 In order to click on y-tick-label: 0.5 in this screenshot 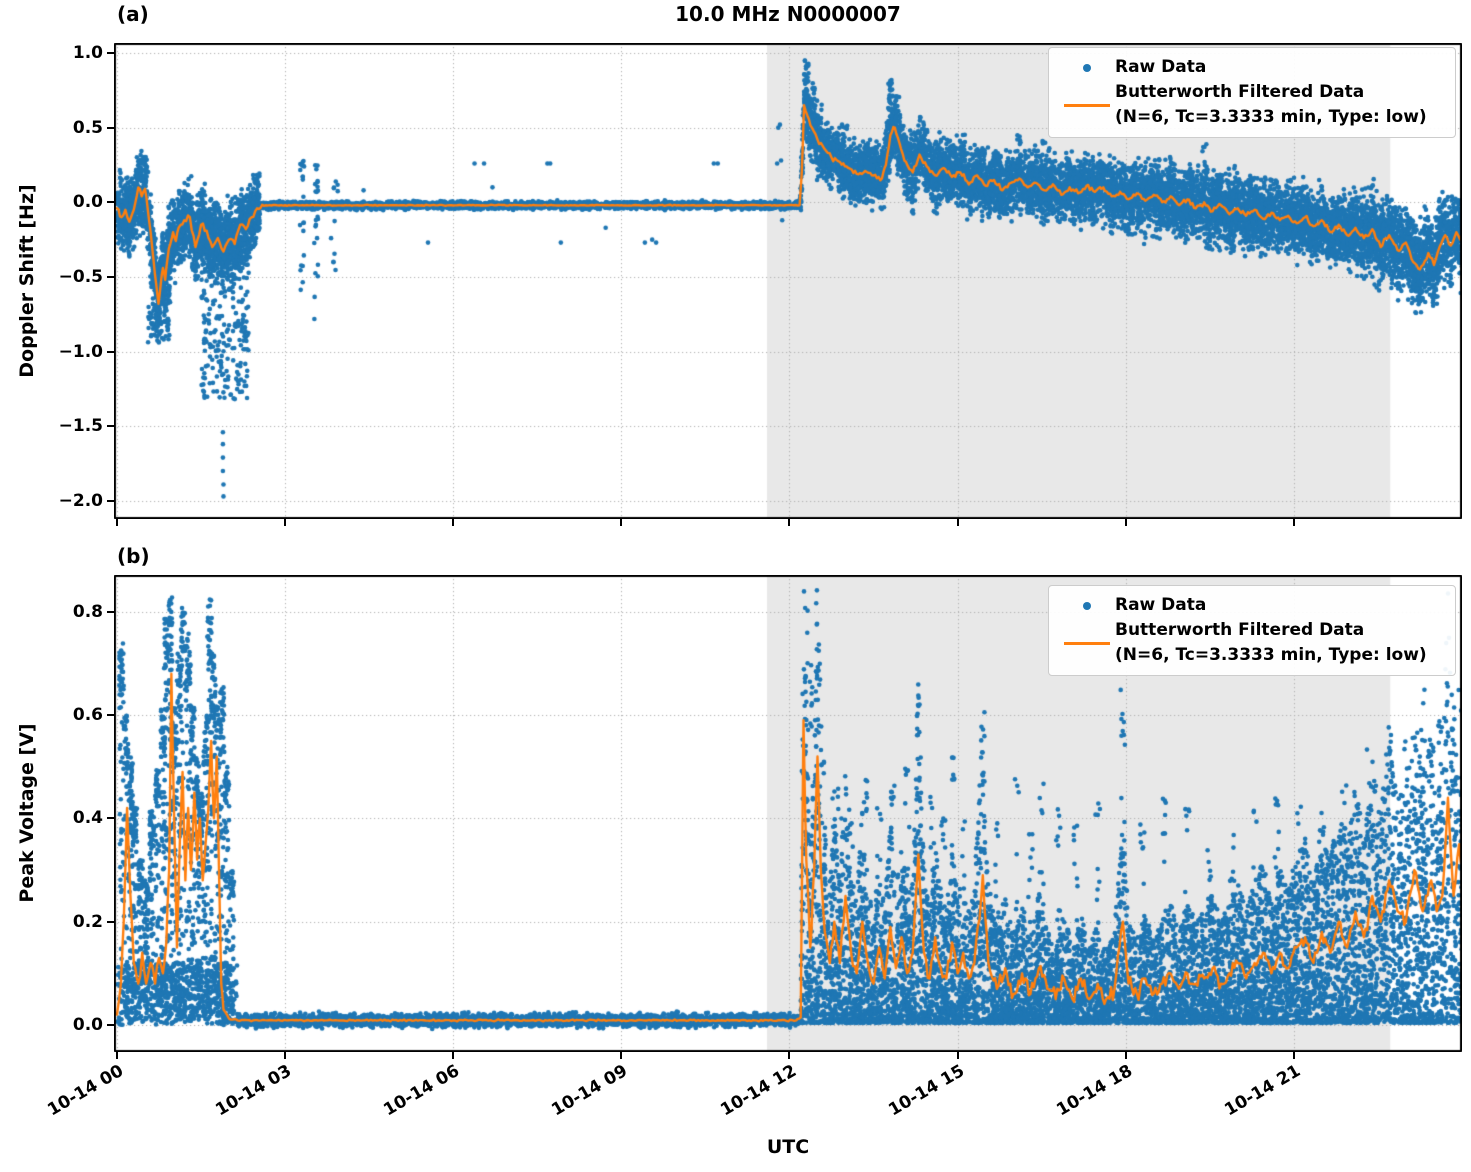, I will do `click(87, 127)`.